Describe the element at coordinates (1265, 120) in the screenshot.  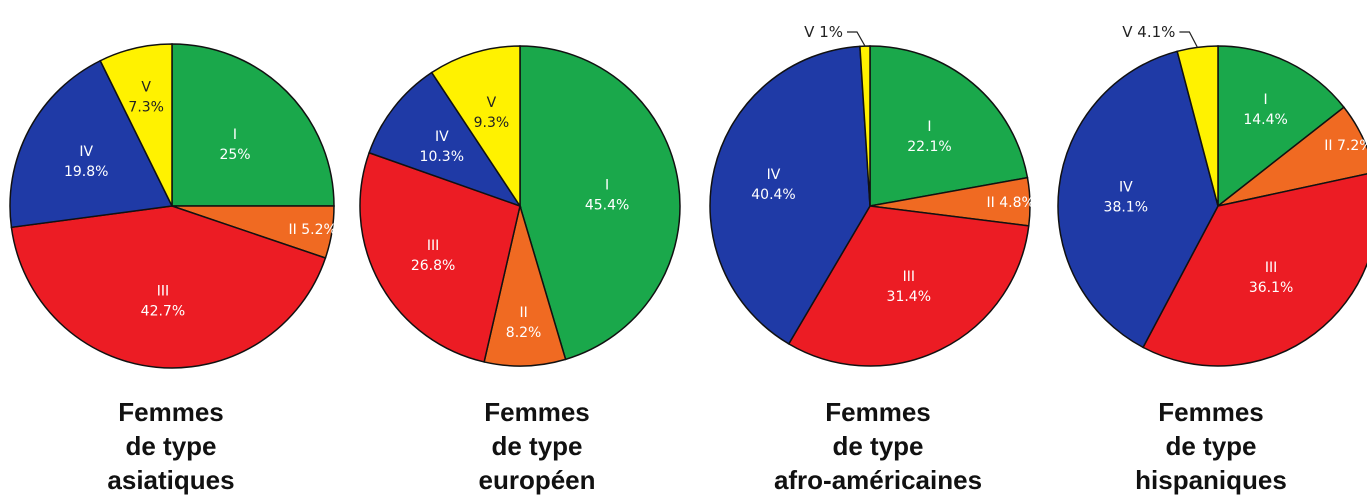
I see `slice-value-i: 14.4%` at that location.